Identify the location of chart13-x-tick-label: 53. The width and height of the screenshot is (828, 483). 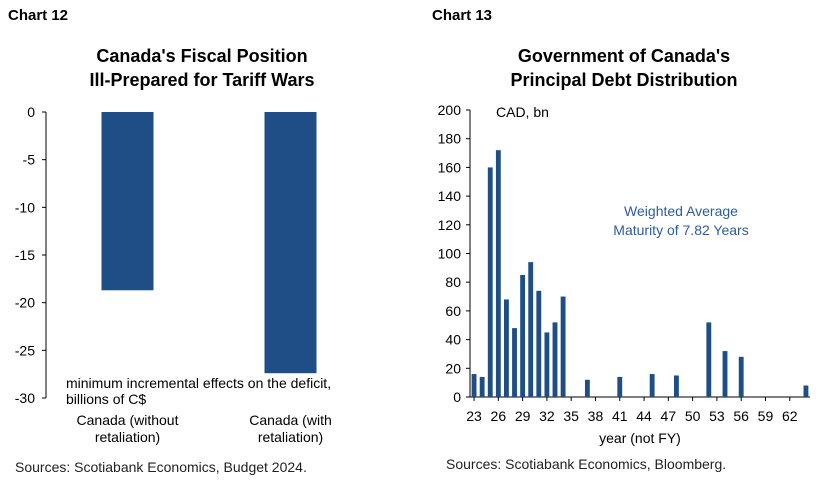
(717, 416).